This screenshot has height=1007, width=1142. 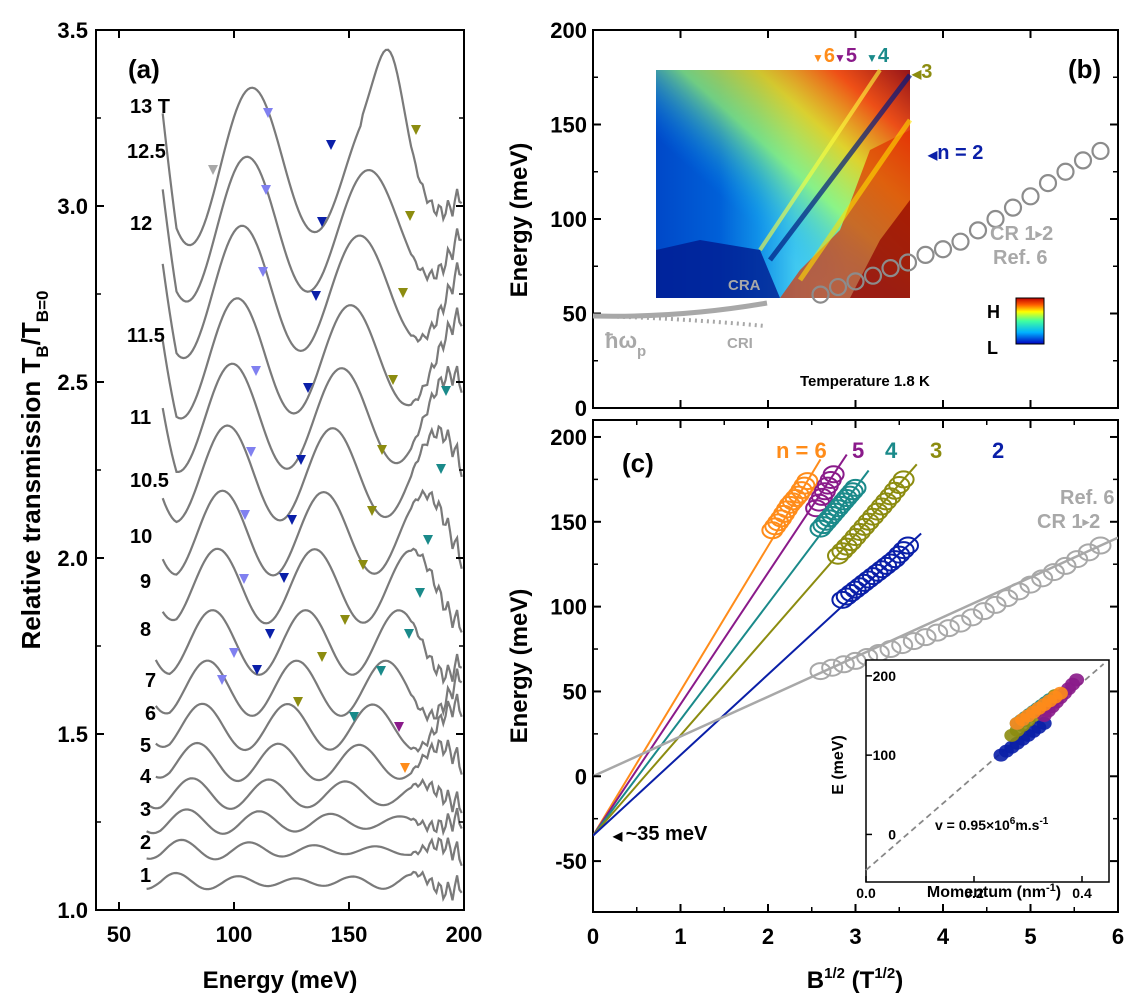 I want to click on x-tick-label: 100, so click(x=234, y=934).